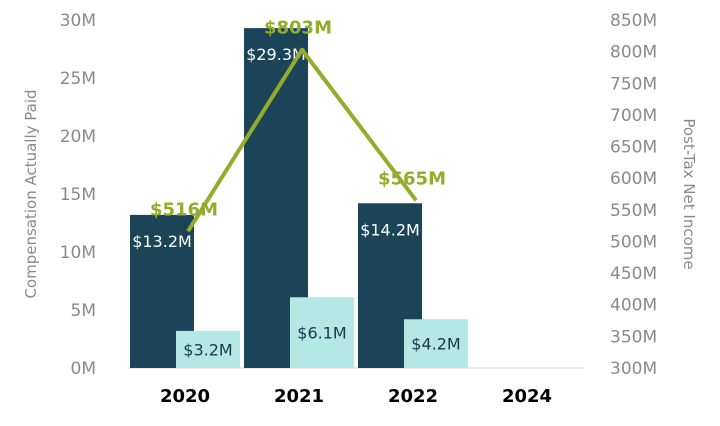 This screenshot has height=426, width=720. Describe the element at coordinates (633, 148) in the screenshot. I see `right-tick-label: 650M` at that location.